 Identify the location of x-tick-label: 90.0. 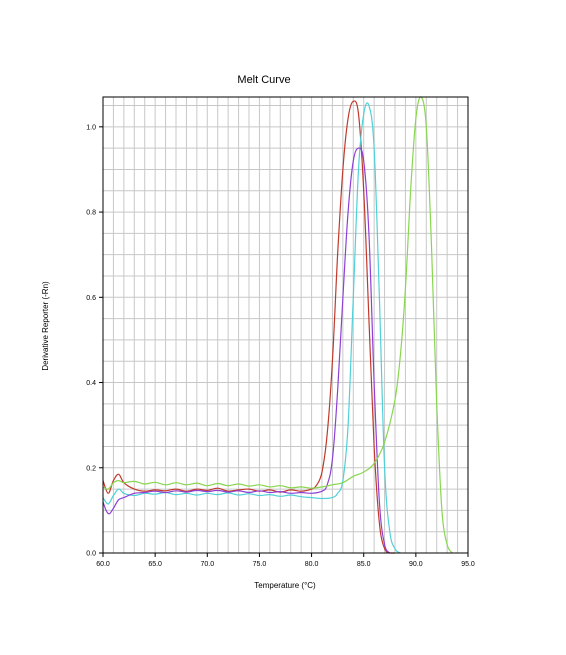
(416, 564).